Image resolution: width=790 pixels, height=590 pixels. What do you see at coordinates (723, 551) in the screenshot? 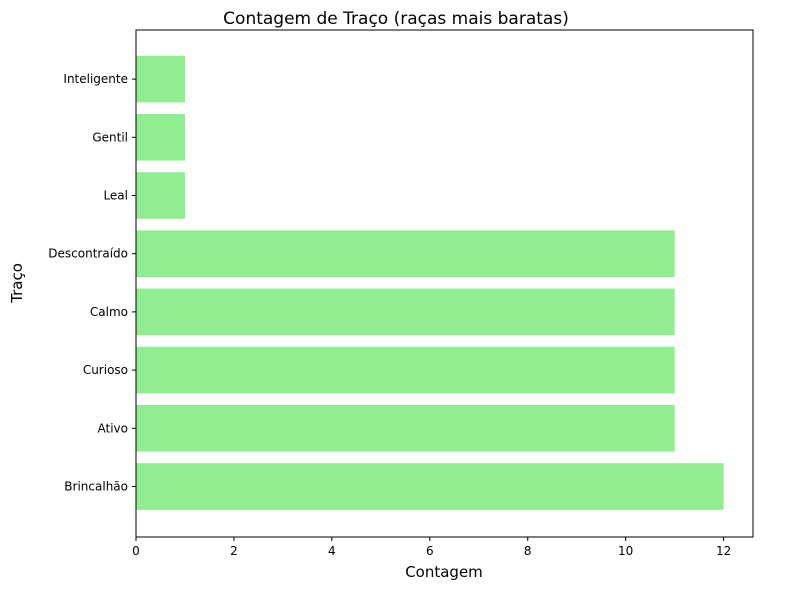
I see `x-tick-label: 12` at bounding box center [723, 551].